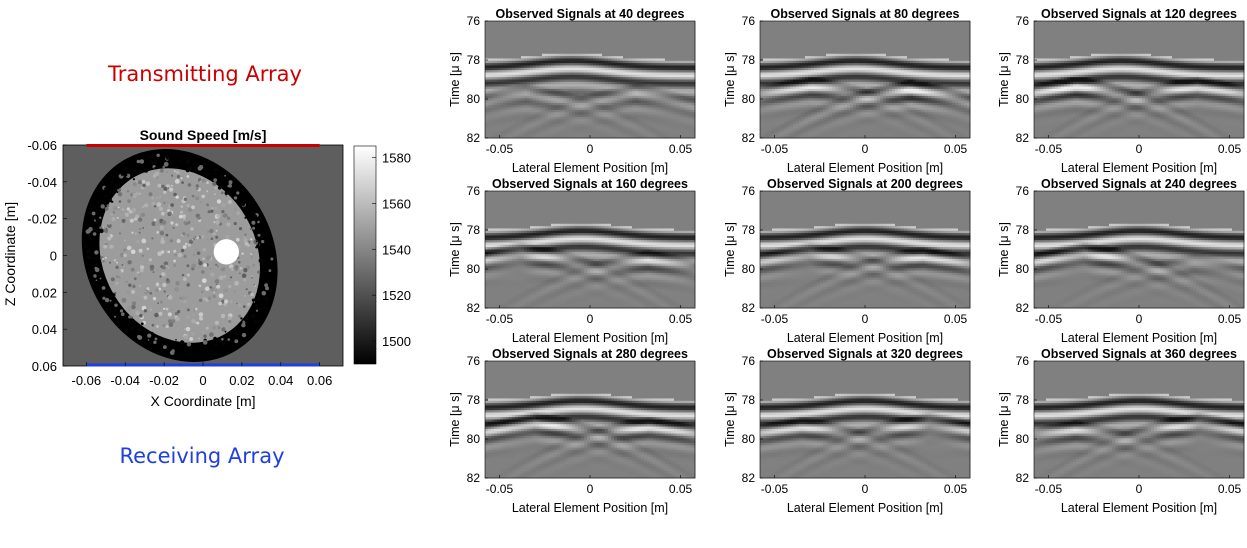 This screenshot has width=1247, height=548. I want to click on inclusion, so click(226, 251).